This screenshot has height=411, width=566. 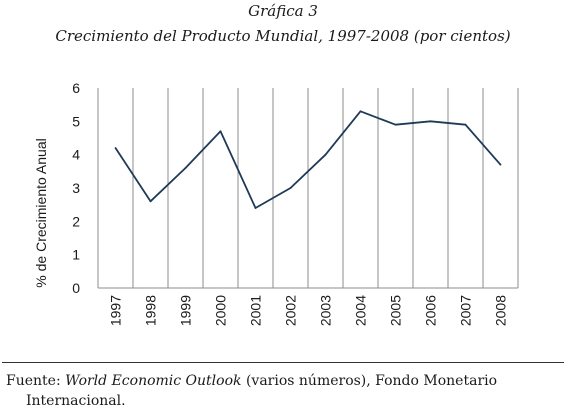 I want to click on figure-label: Gráfica 3, so click(x=283, y=11).